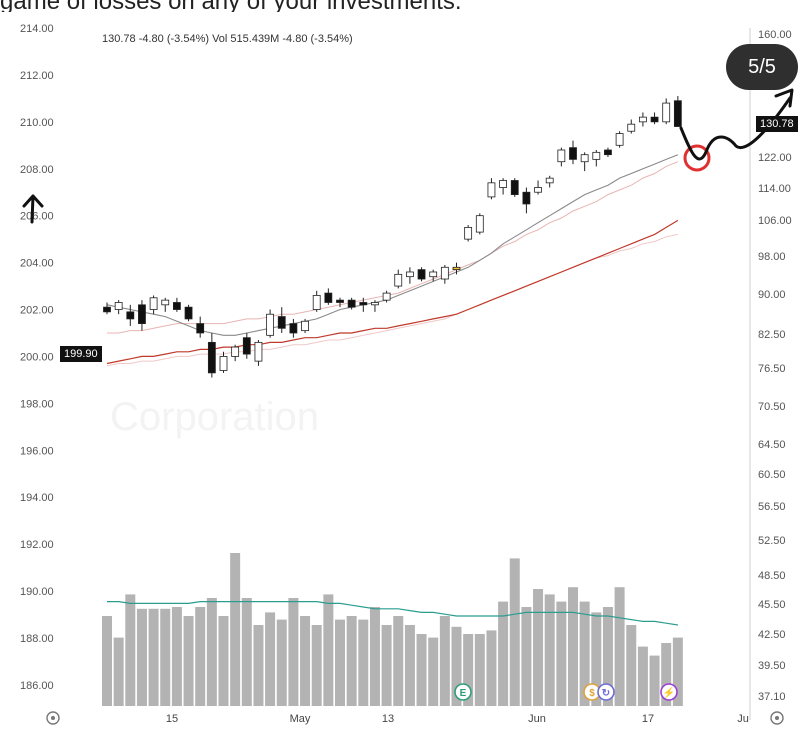 This screenshot has width=812, height=749. Describe the element at coordinates (775, 35) in the screenshot. I see `right-axis-tick-label: 160.00` at that location.